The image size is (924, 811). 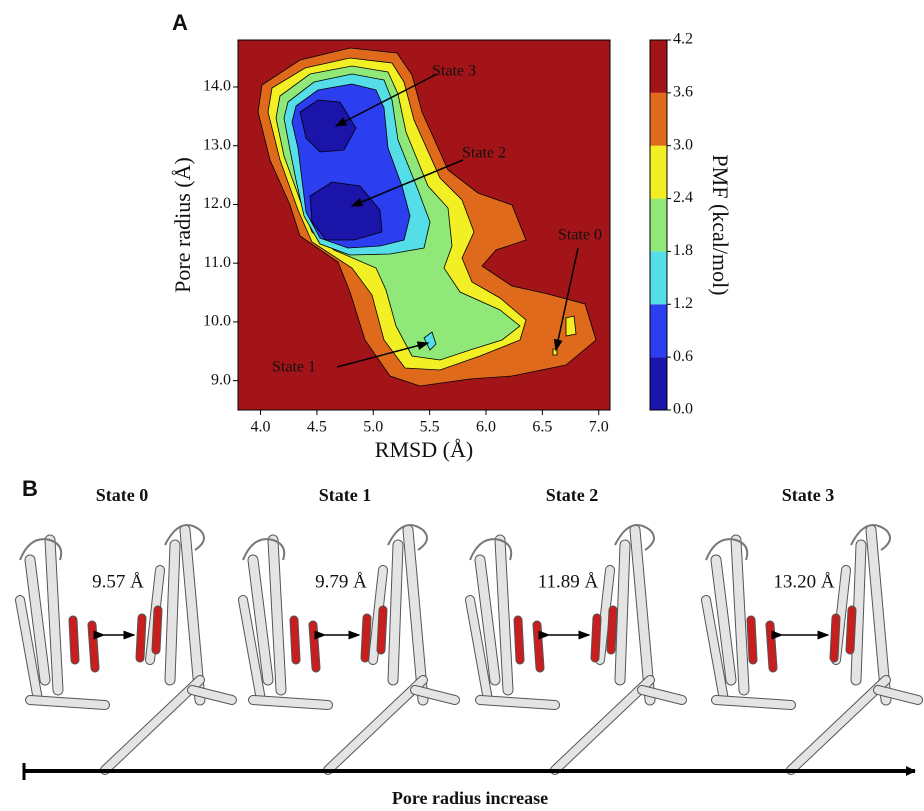 I want to click on annotation: State 3, so click(x=454, y=71).